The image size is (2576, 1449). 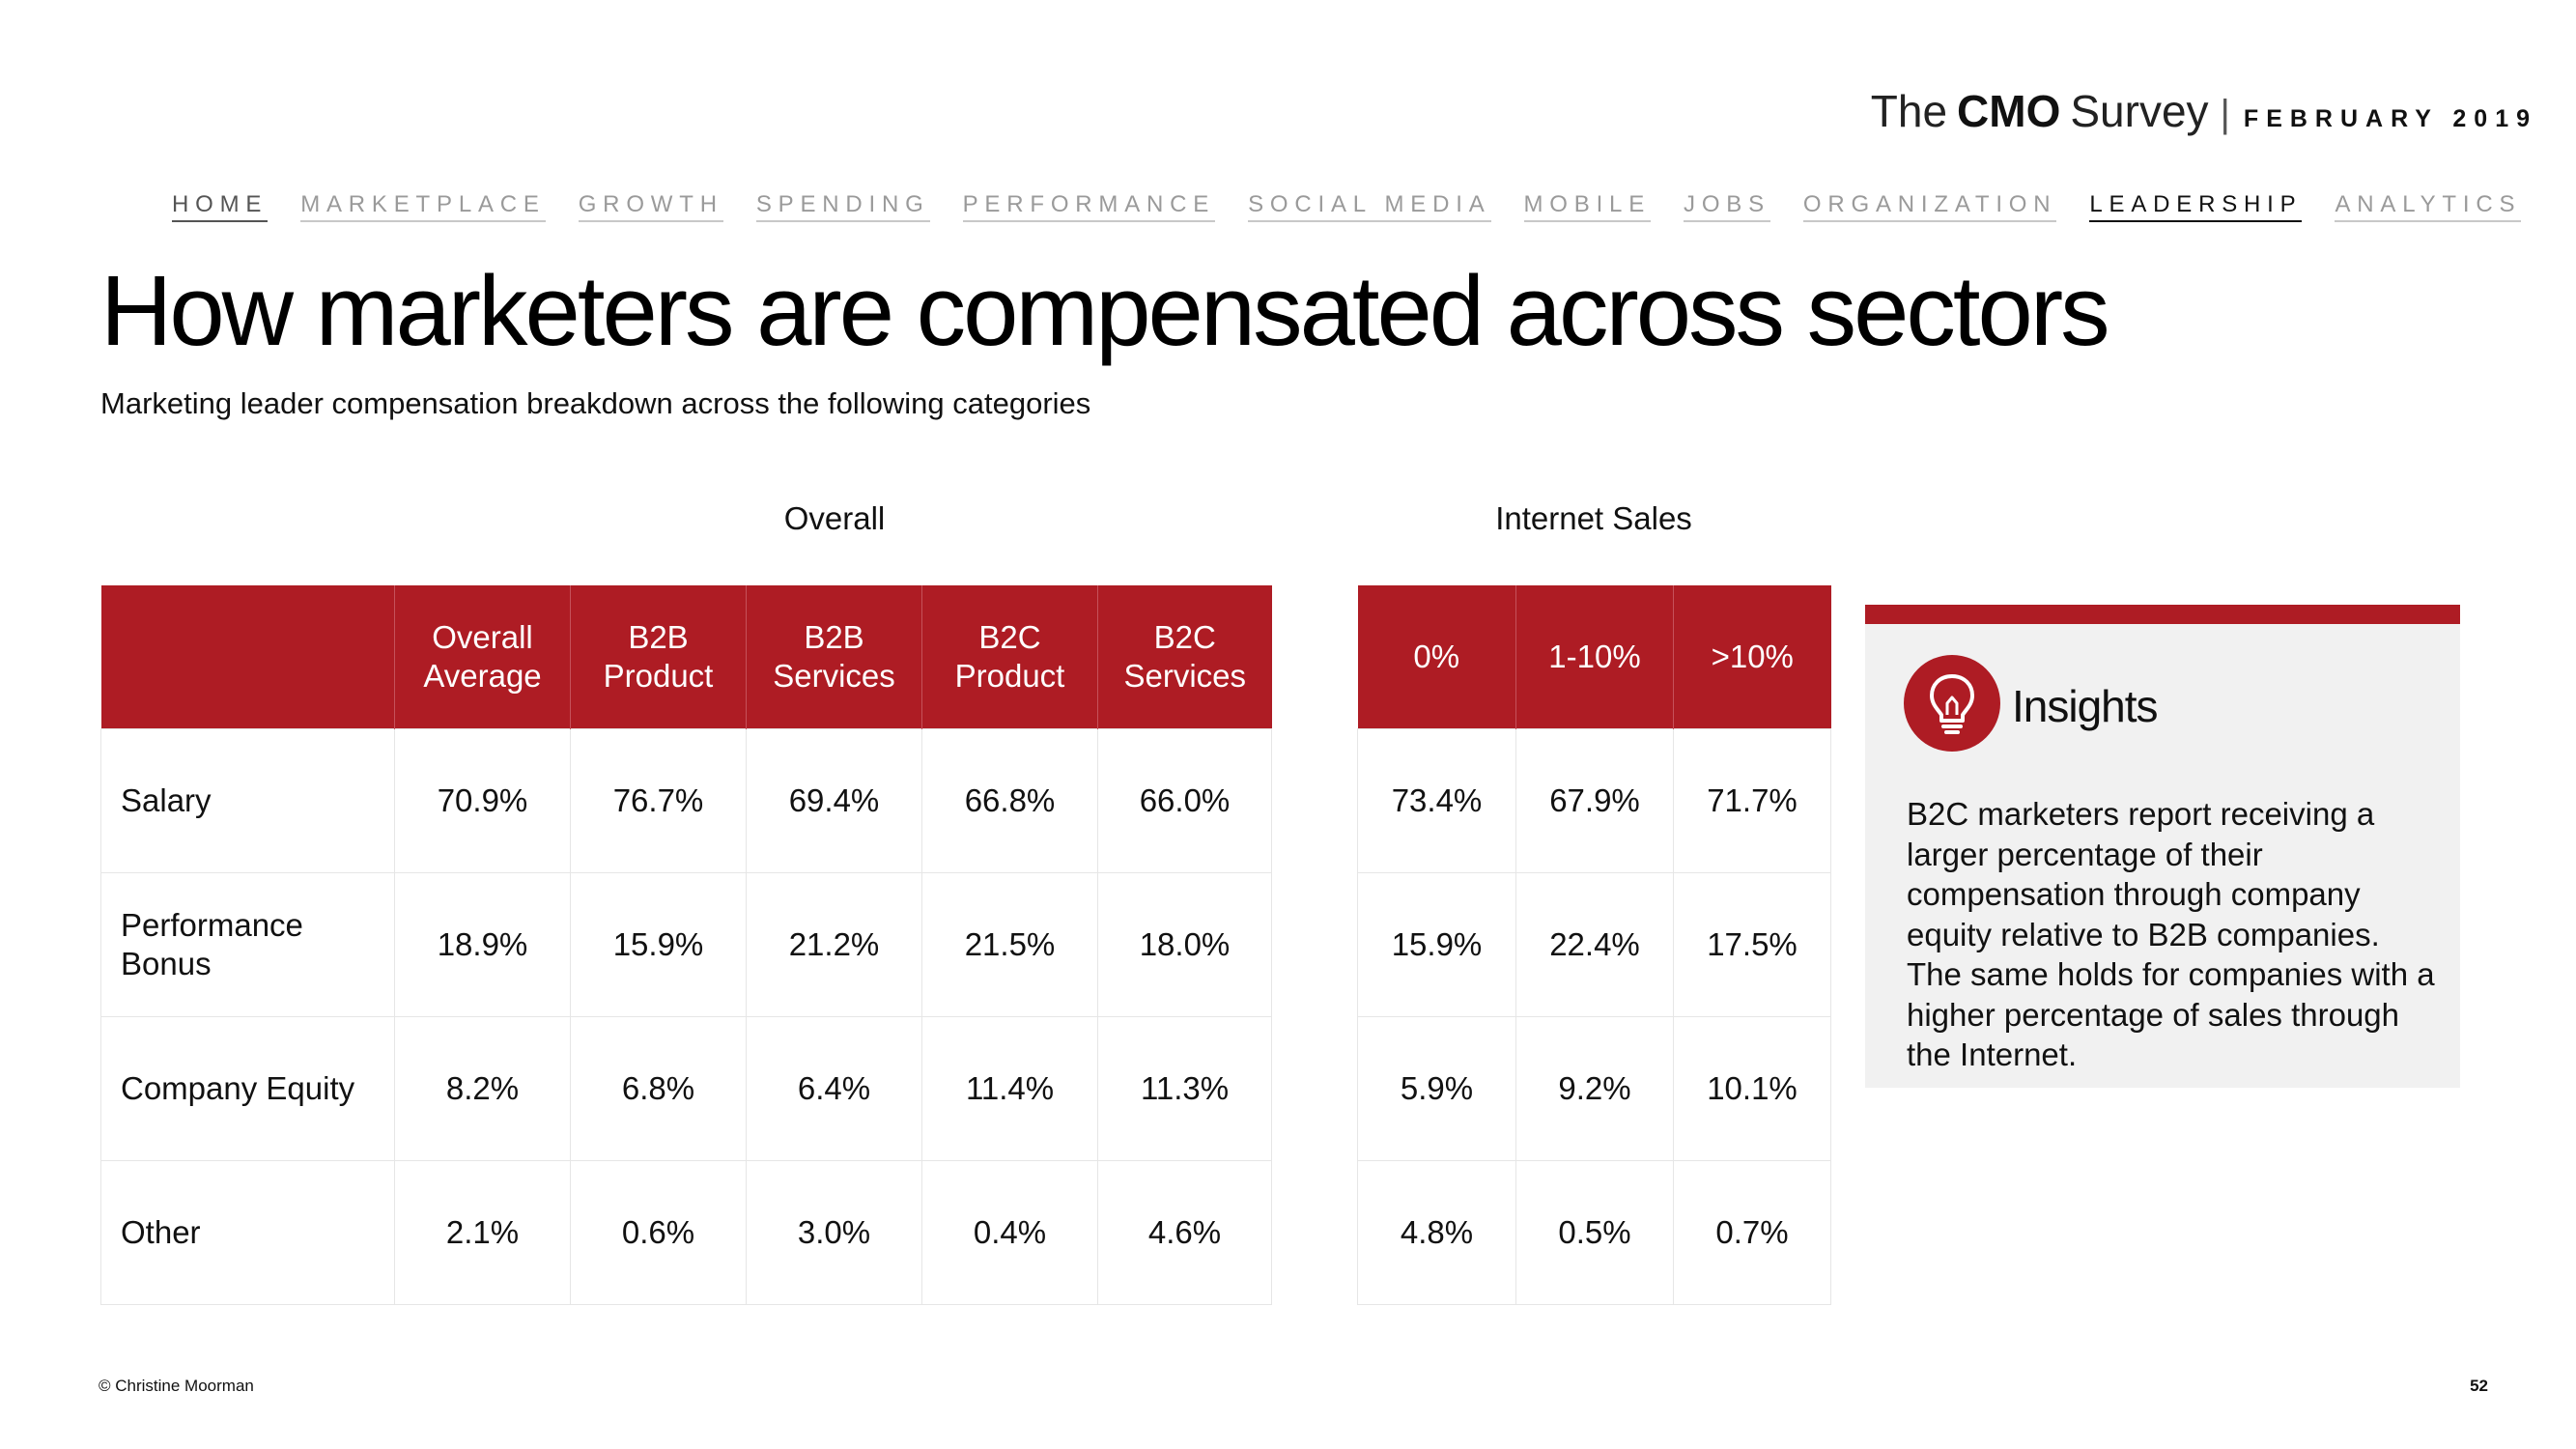 What do you see at coordinates (1184, 657) in the screenshot?
I see `col-header-b2c-services: B2C Services` at bounding box center [1184, 657].